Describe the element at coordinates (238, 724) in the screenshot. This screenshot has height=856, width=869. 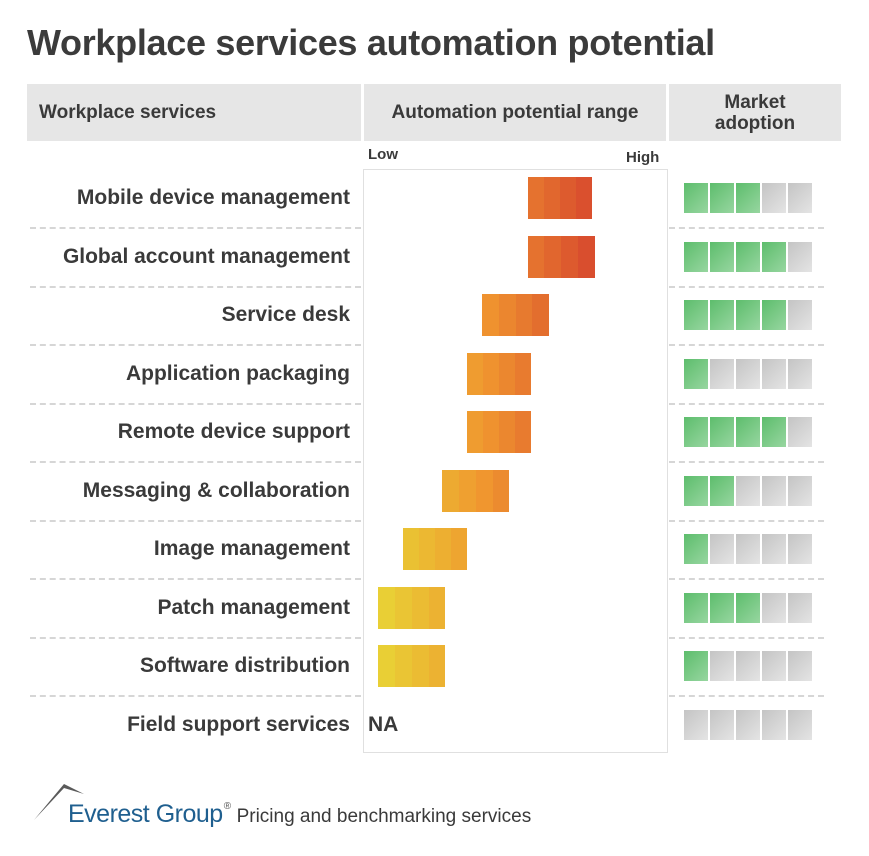
I see `service-label: Field support services` at that location.